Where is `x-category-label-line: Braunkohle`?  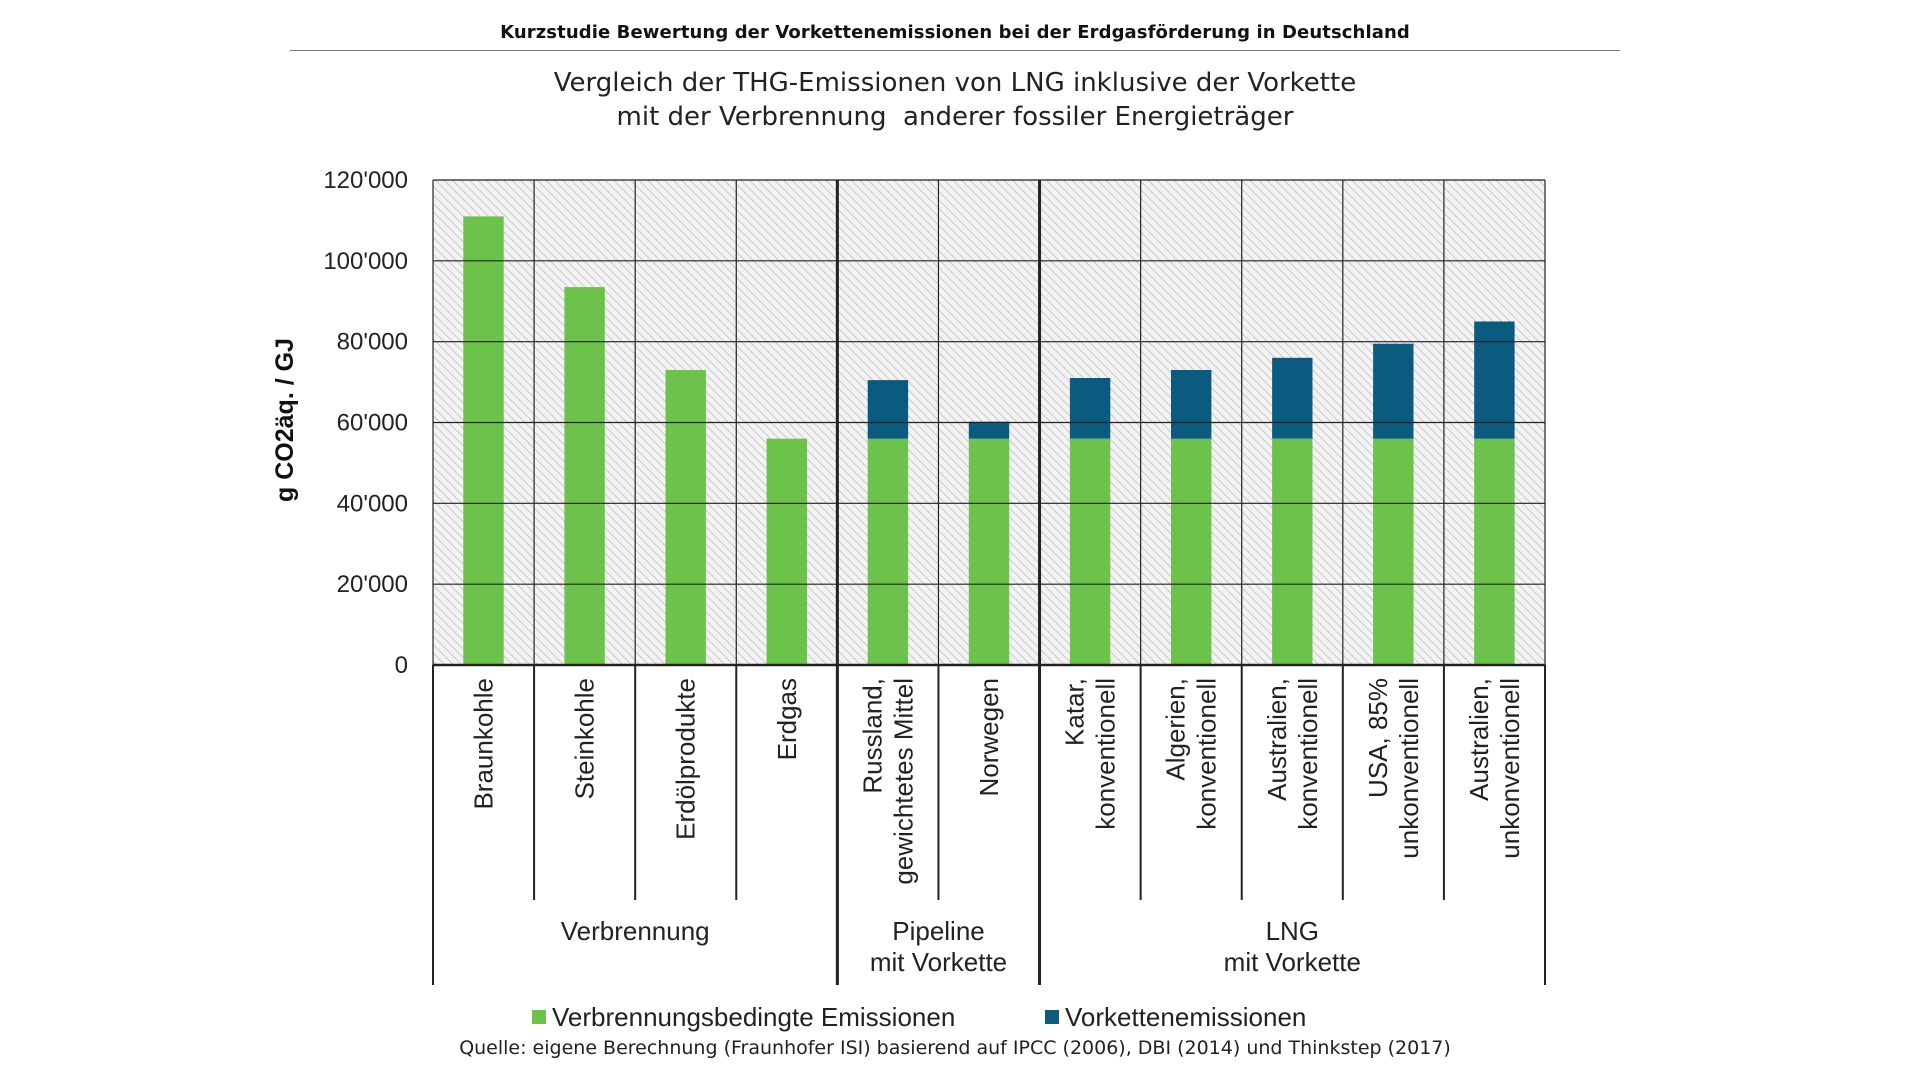
x-category-label-line: Braunkohle is located at coordinates (484, 744).